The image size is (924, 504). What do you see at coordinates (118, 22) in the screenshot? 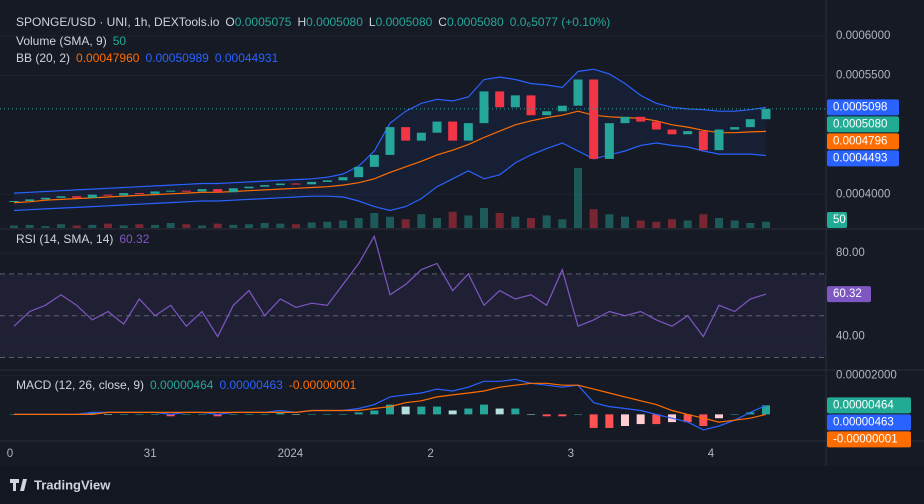
I see `symbol-title: SPONGE/USD · UNI, 1h, DEXTools.io` at bounding box center [118, 22].